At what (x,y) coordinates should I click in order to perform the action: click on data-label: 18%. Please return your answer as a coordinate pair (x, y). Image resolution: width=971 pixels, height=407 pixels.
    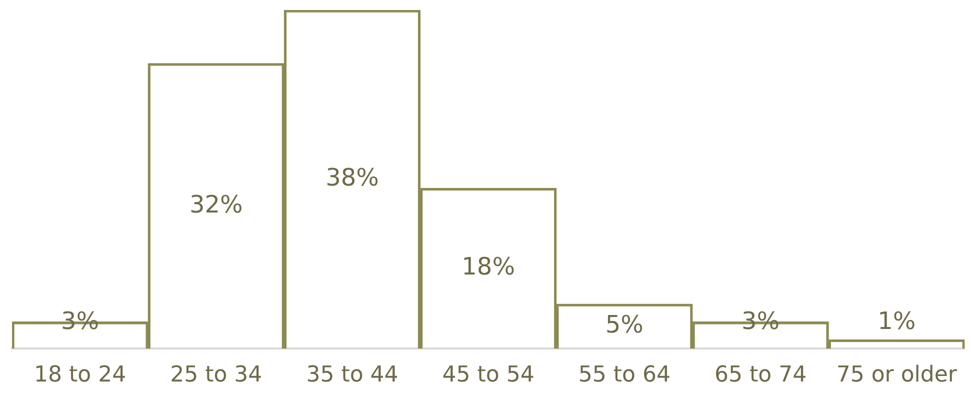
    Looking at the image, I should click on (489, 266).